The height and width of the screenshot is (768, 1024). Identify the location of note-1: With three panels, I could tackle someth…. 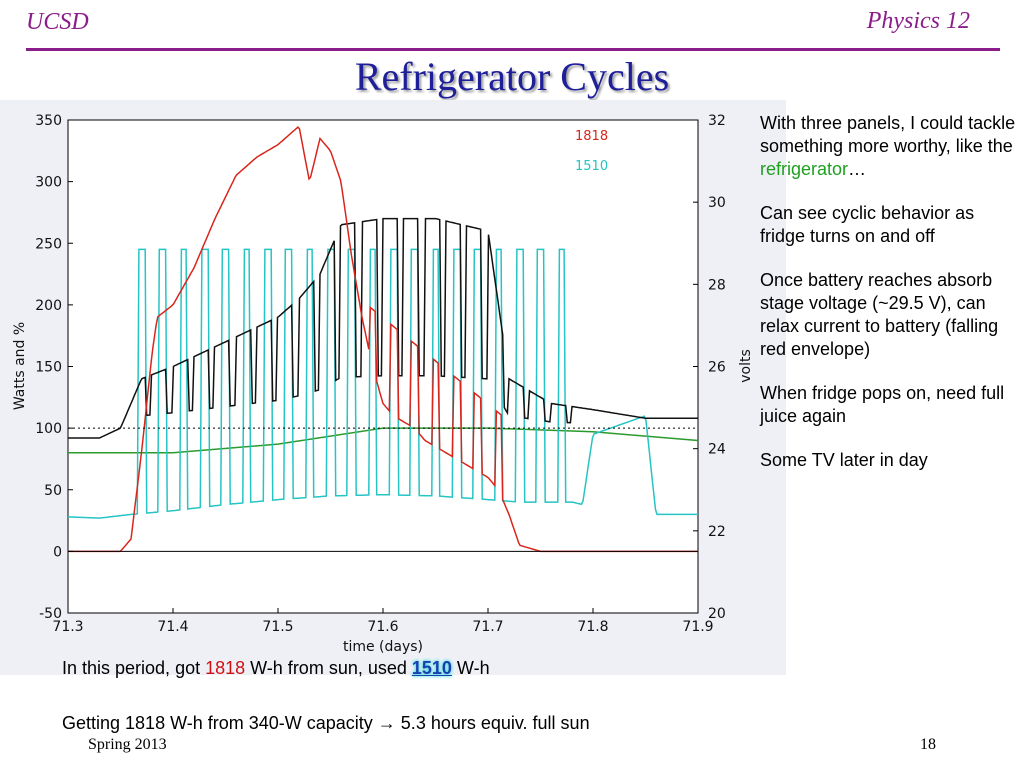
(889, 146).